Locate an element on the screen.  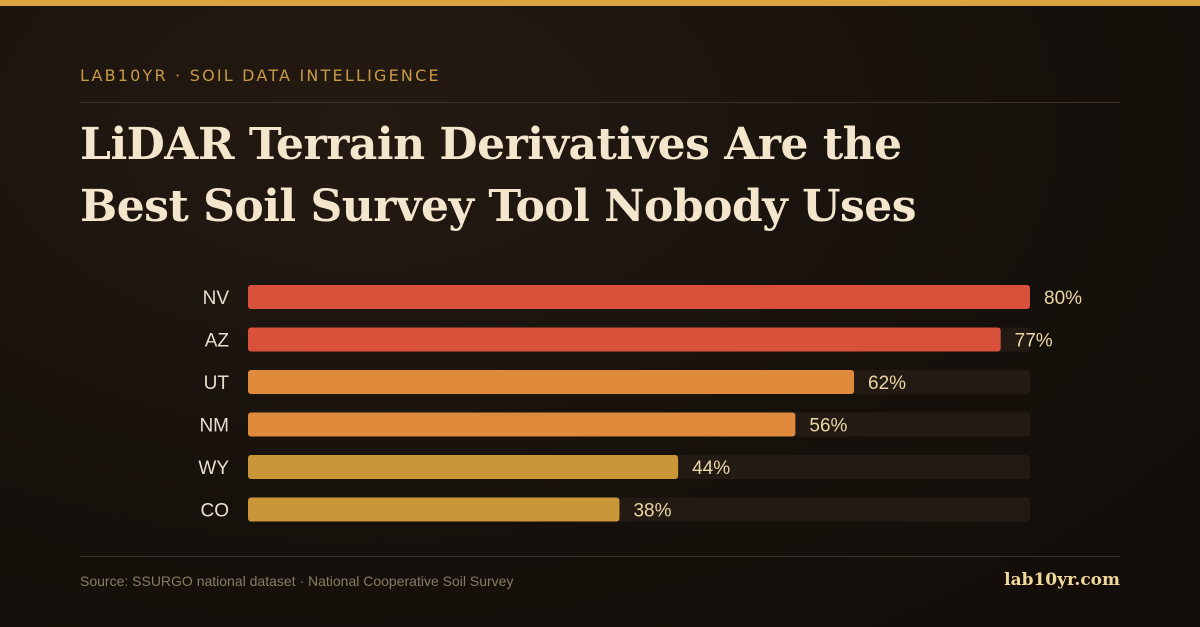
bar-nv is located at coordinates (639, 297).